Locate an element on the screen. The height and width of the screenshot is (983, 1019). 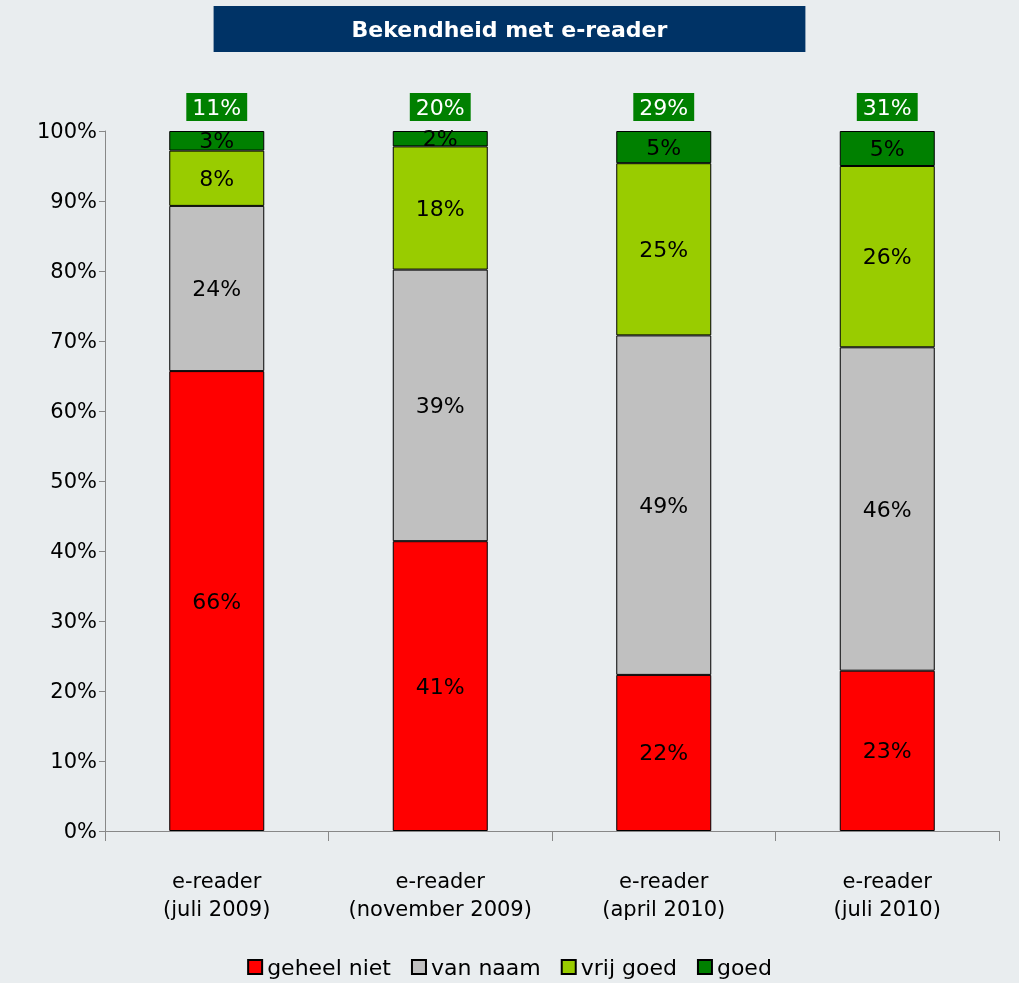
y-tick-label: 30% is located at coordinates (73, 621).